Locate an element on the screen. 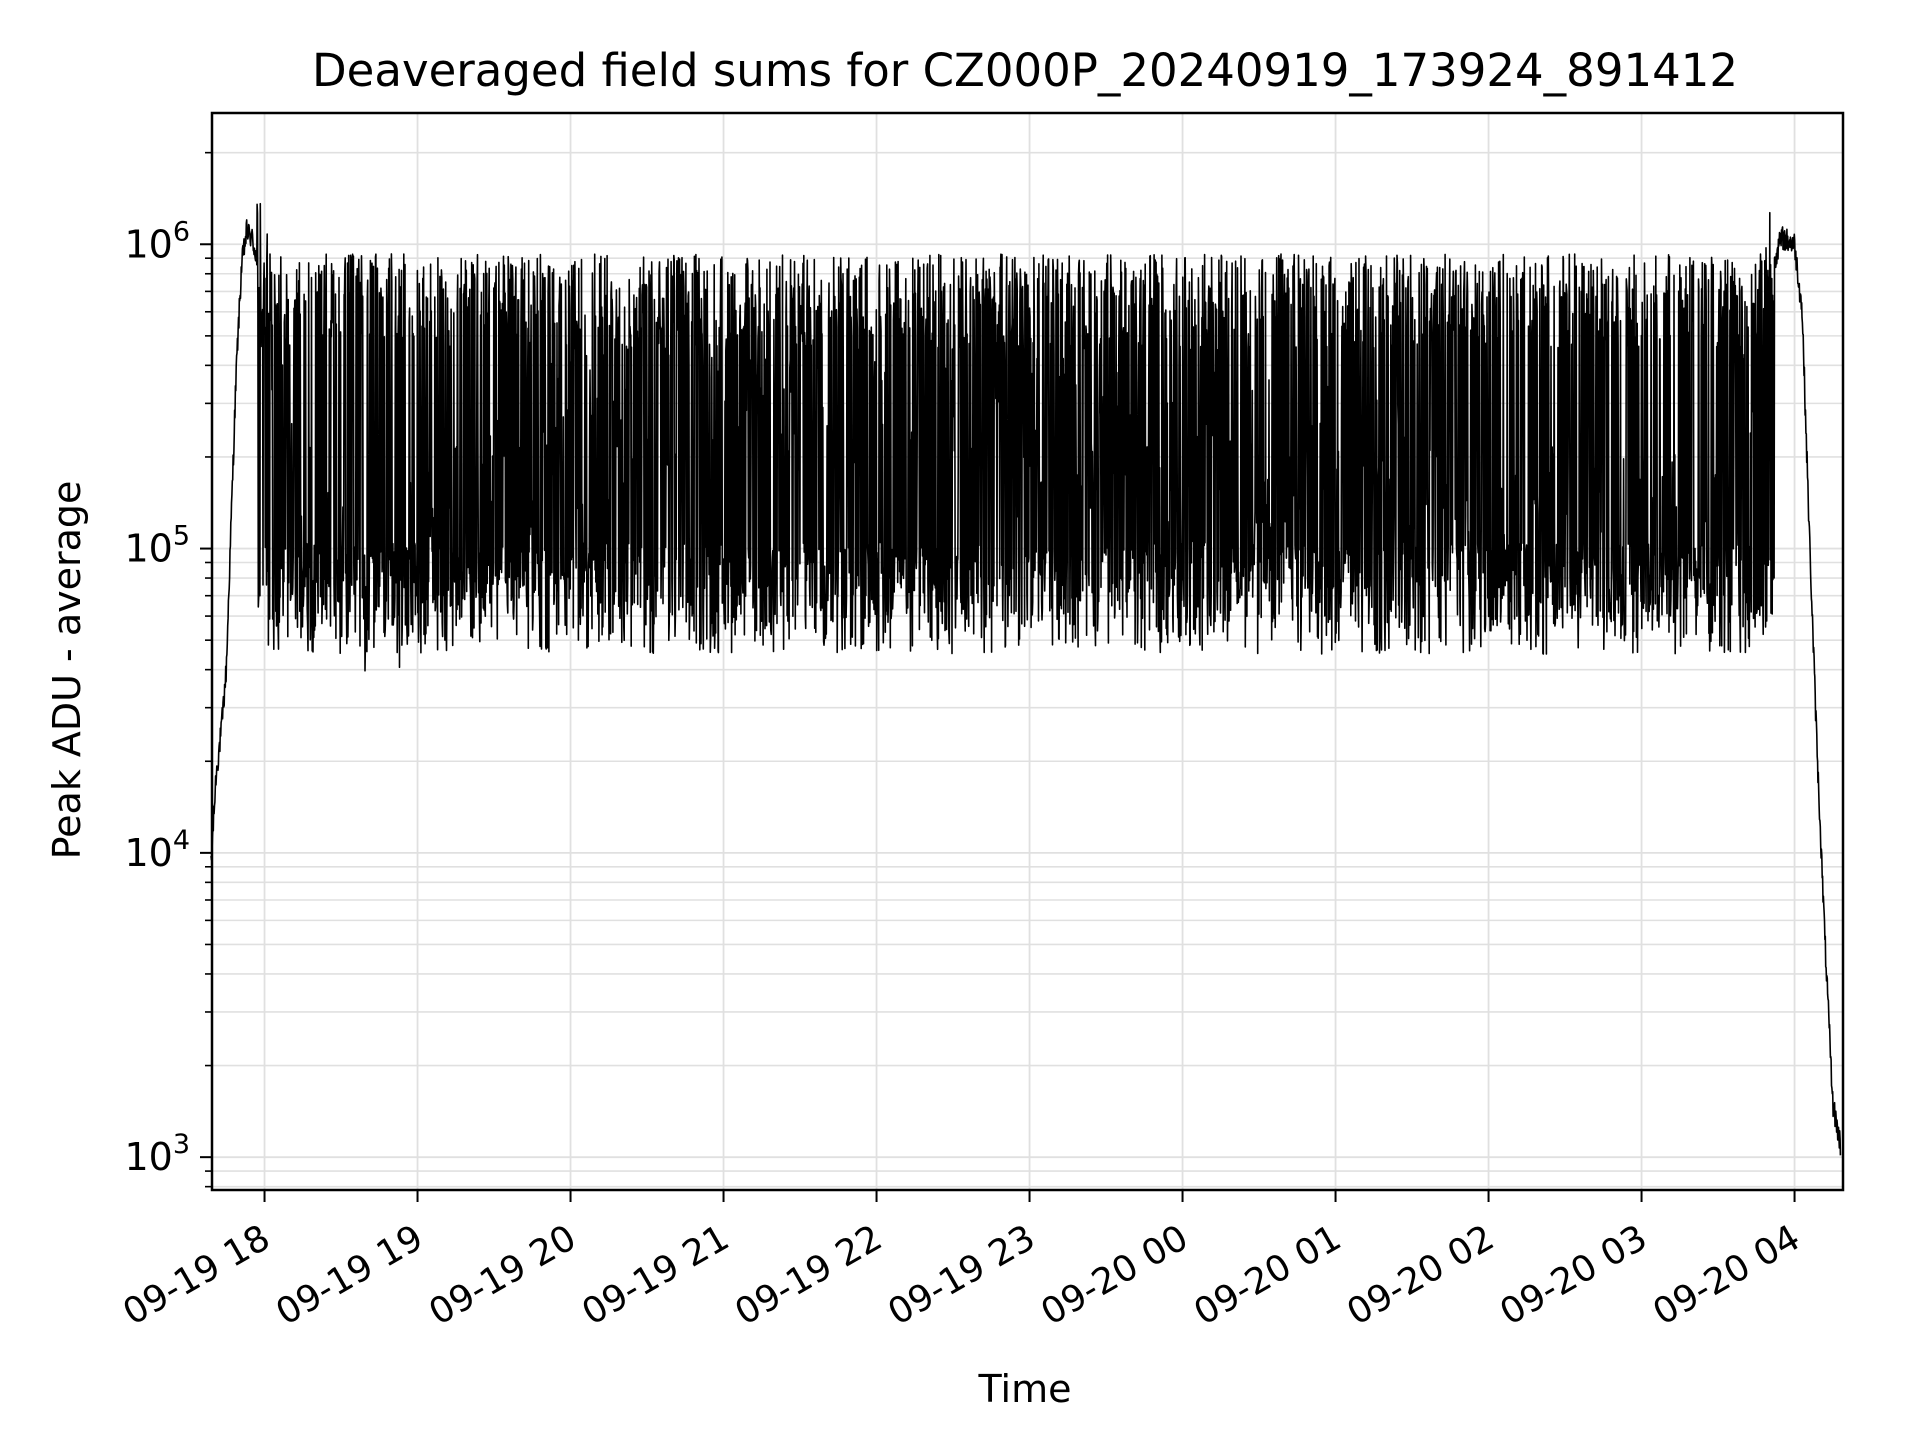 The height and width of the screenshot is (1440, 1920). x-tick-label: 09-19 21 is located at coordinates (655, 1275).